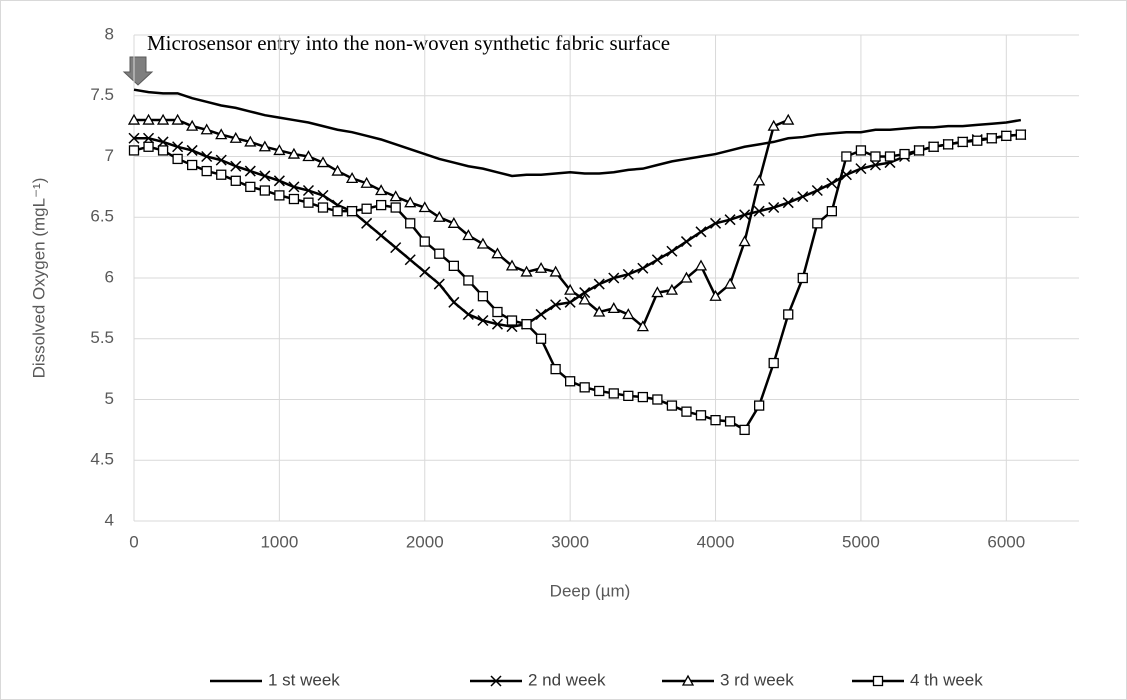 The height and width of the screenshot is (700, 1127). I want to click on legend-label: 2 nd week, so click(567, 679).